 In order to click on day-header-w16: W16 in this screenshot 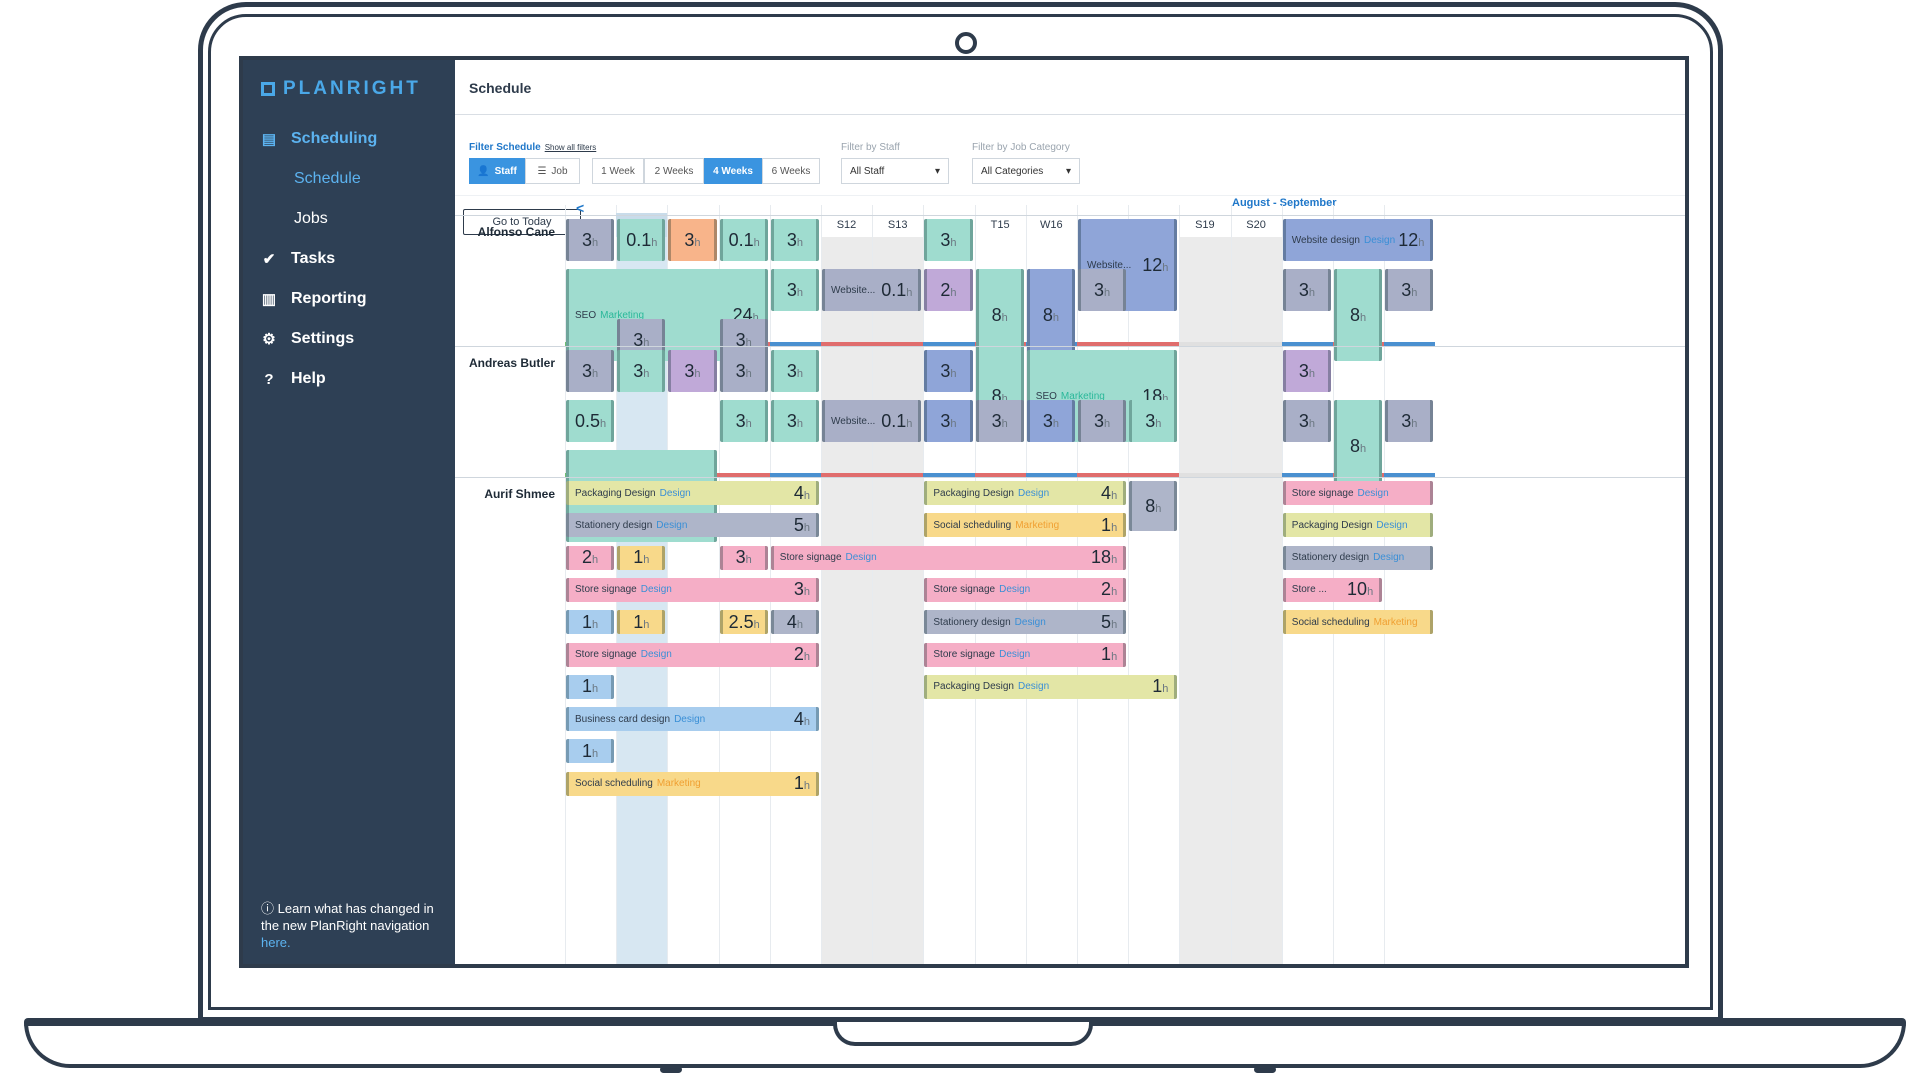, I will do `click(1051, 225)`.